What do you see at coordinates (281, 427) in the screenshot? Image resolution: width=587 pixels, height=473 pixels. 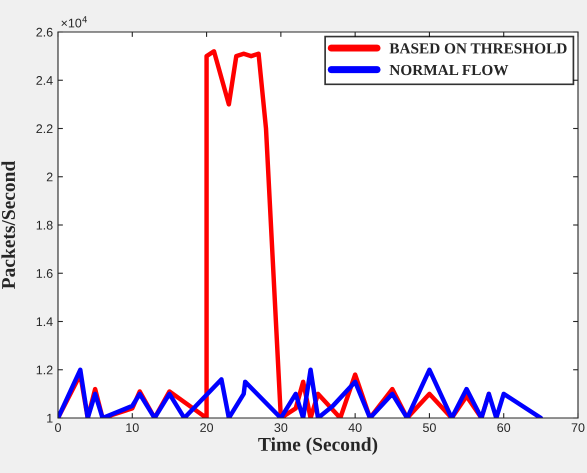 I see `x-tick-label: 30` at bounding box center [281, 427].